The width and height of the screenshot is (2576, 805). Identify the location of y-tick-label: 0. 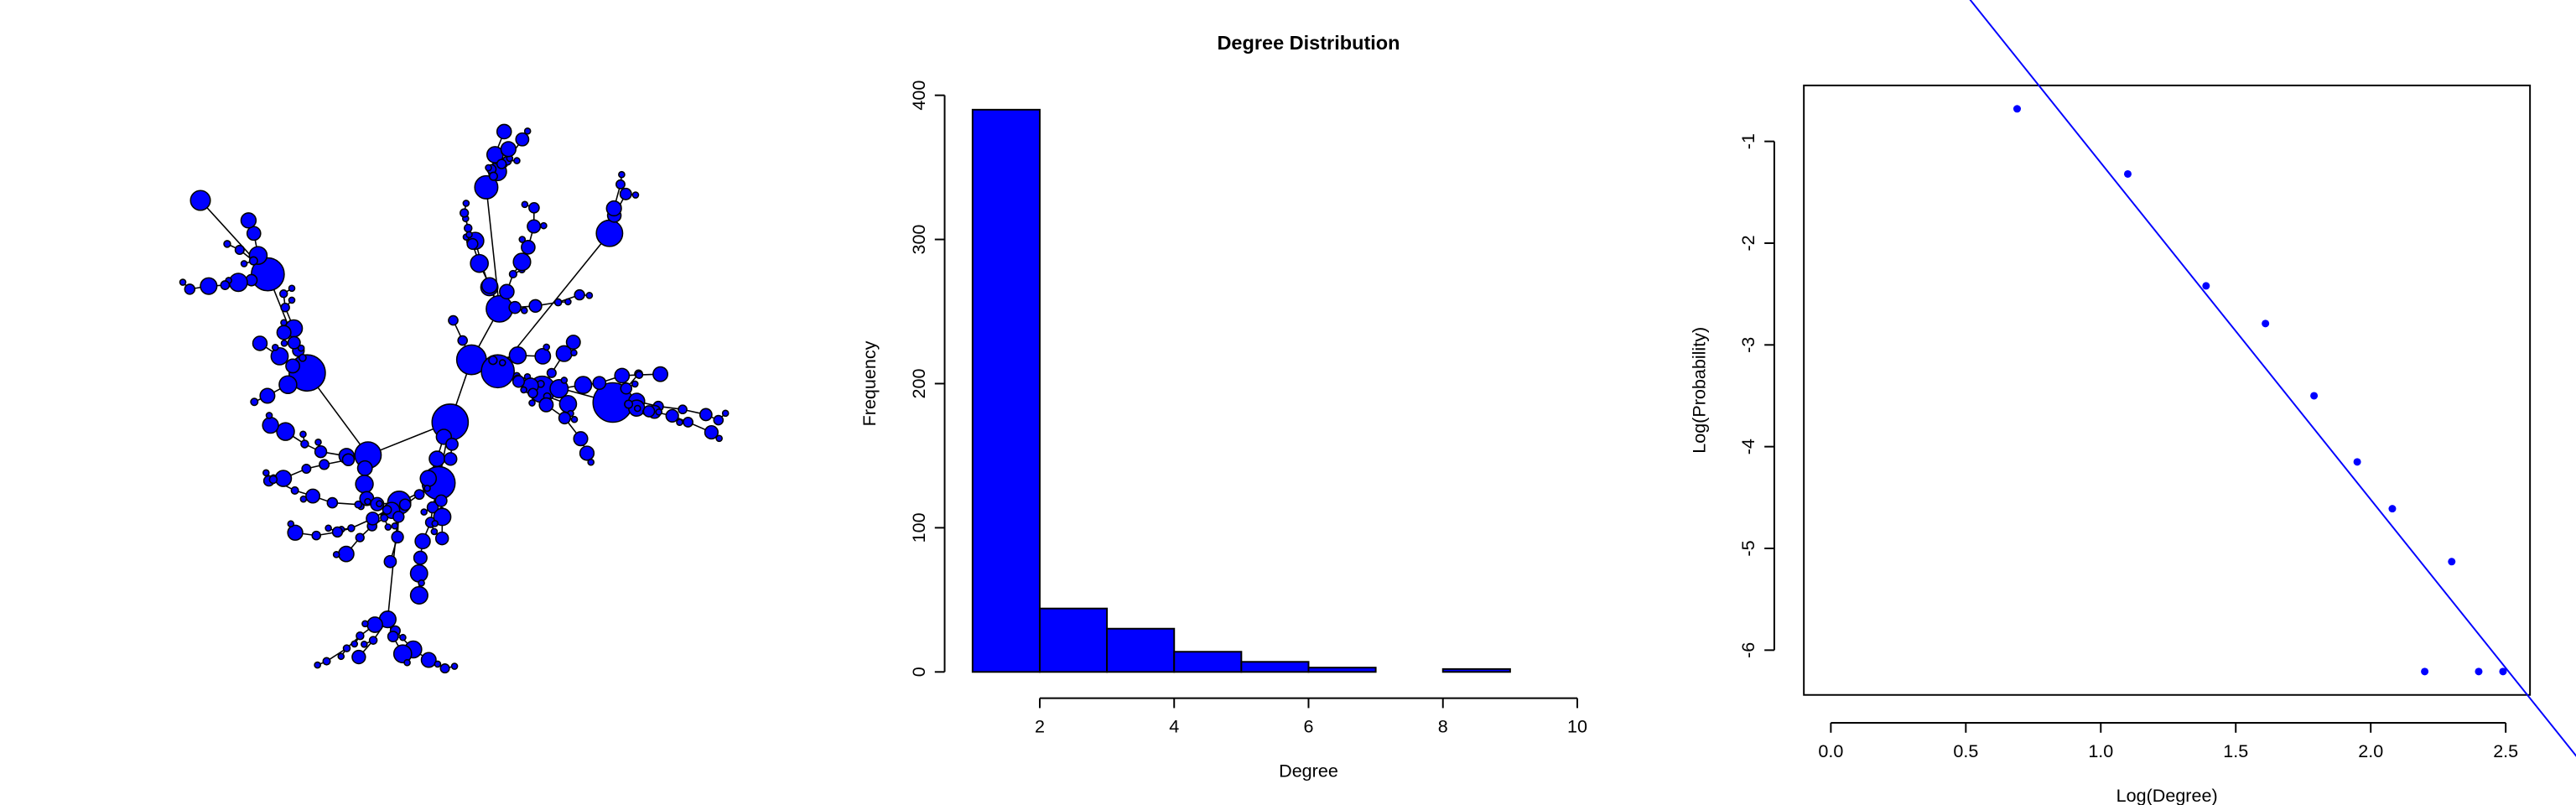
(918, 672).